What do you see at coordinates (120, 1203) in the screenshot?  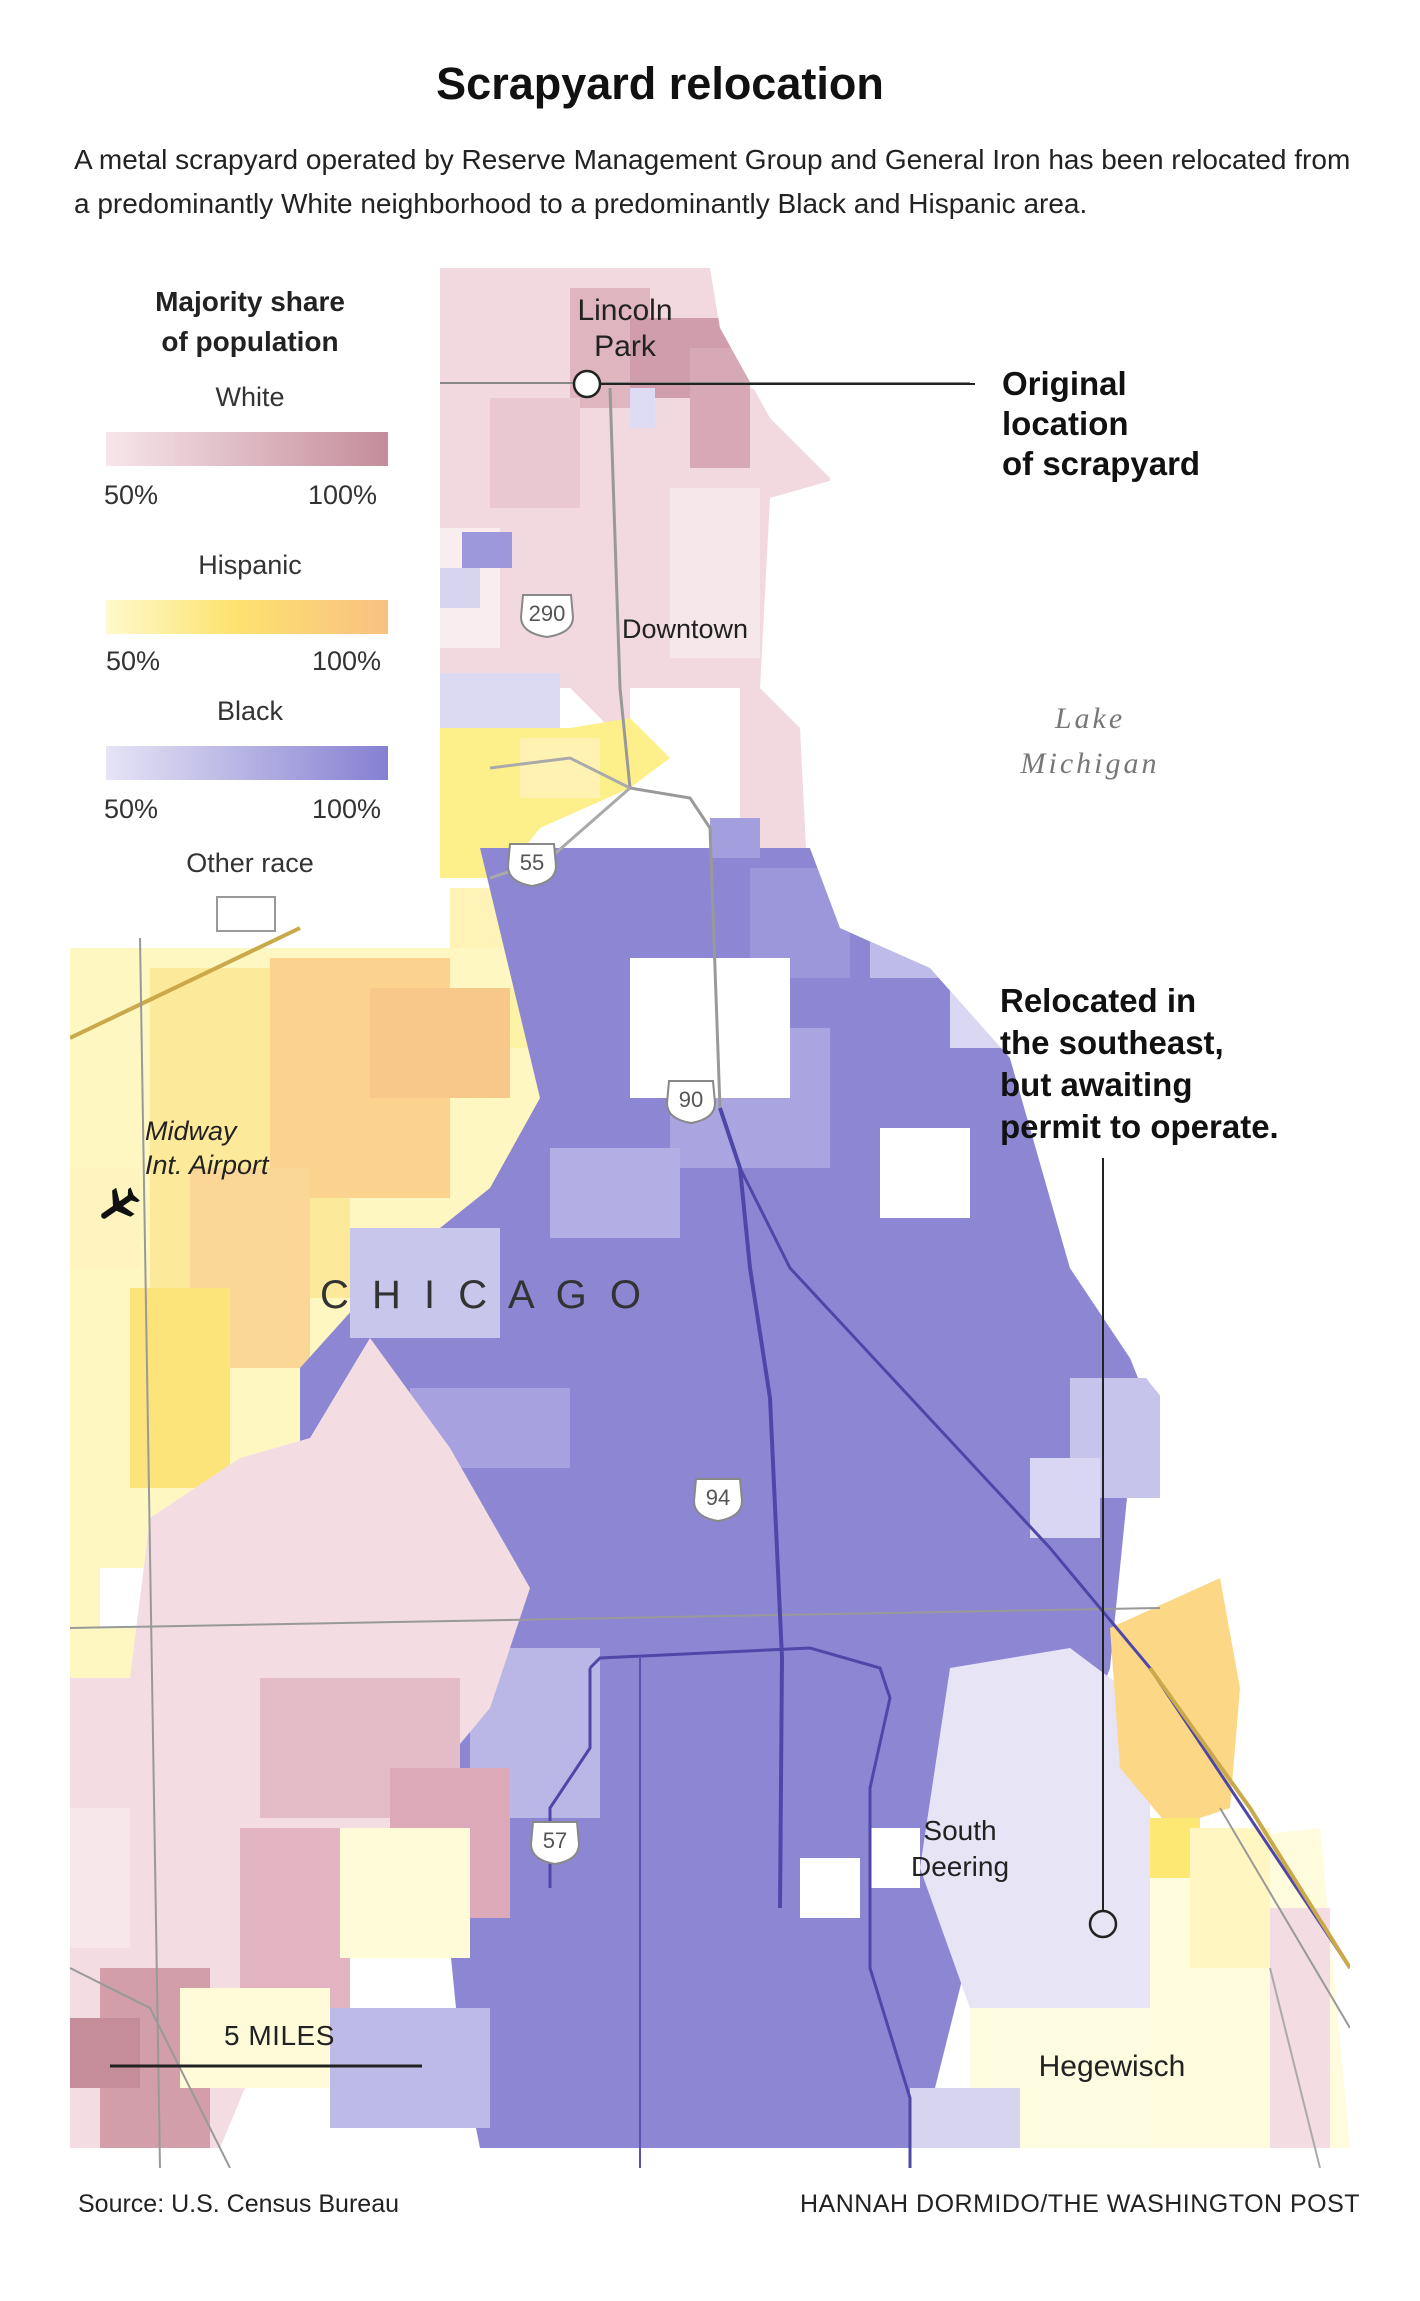 I see `airplane-icon` at bounding box center [120, 1203].